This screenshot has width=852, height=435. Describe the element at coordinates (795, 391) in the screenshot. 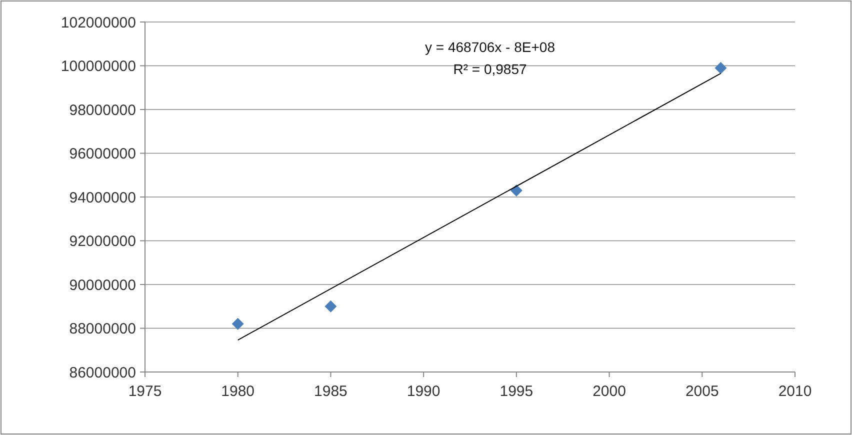

I see `x-tick-label: 2010` at that location.